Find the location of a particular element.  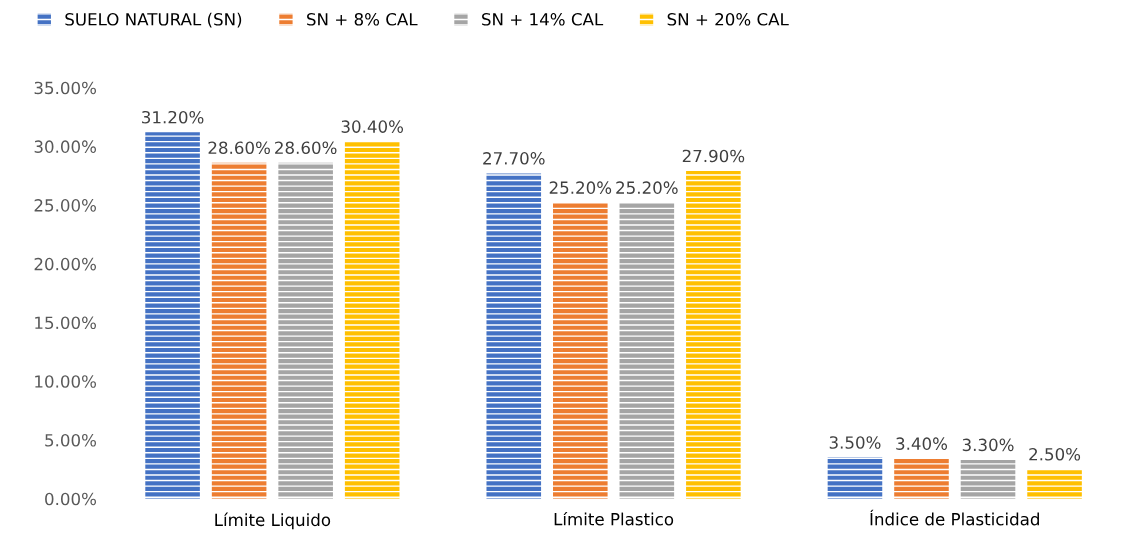

data-label: 27.70% is located at coordinates (514, 158).